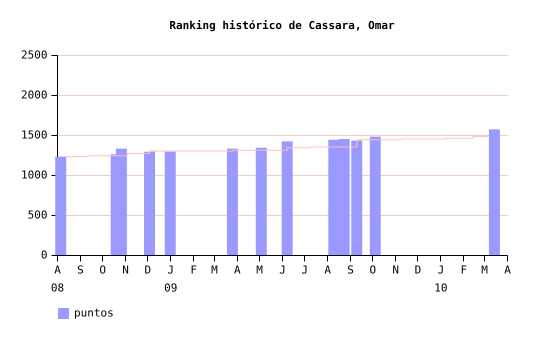 The width and height of the screenshot is (540, 340). I want to click on x-tick-label: J 09, so click(171, 279).